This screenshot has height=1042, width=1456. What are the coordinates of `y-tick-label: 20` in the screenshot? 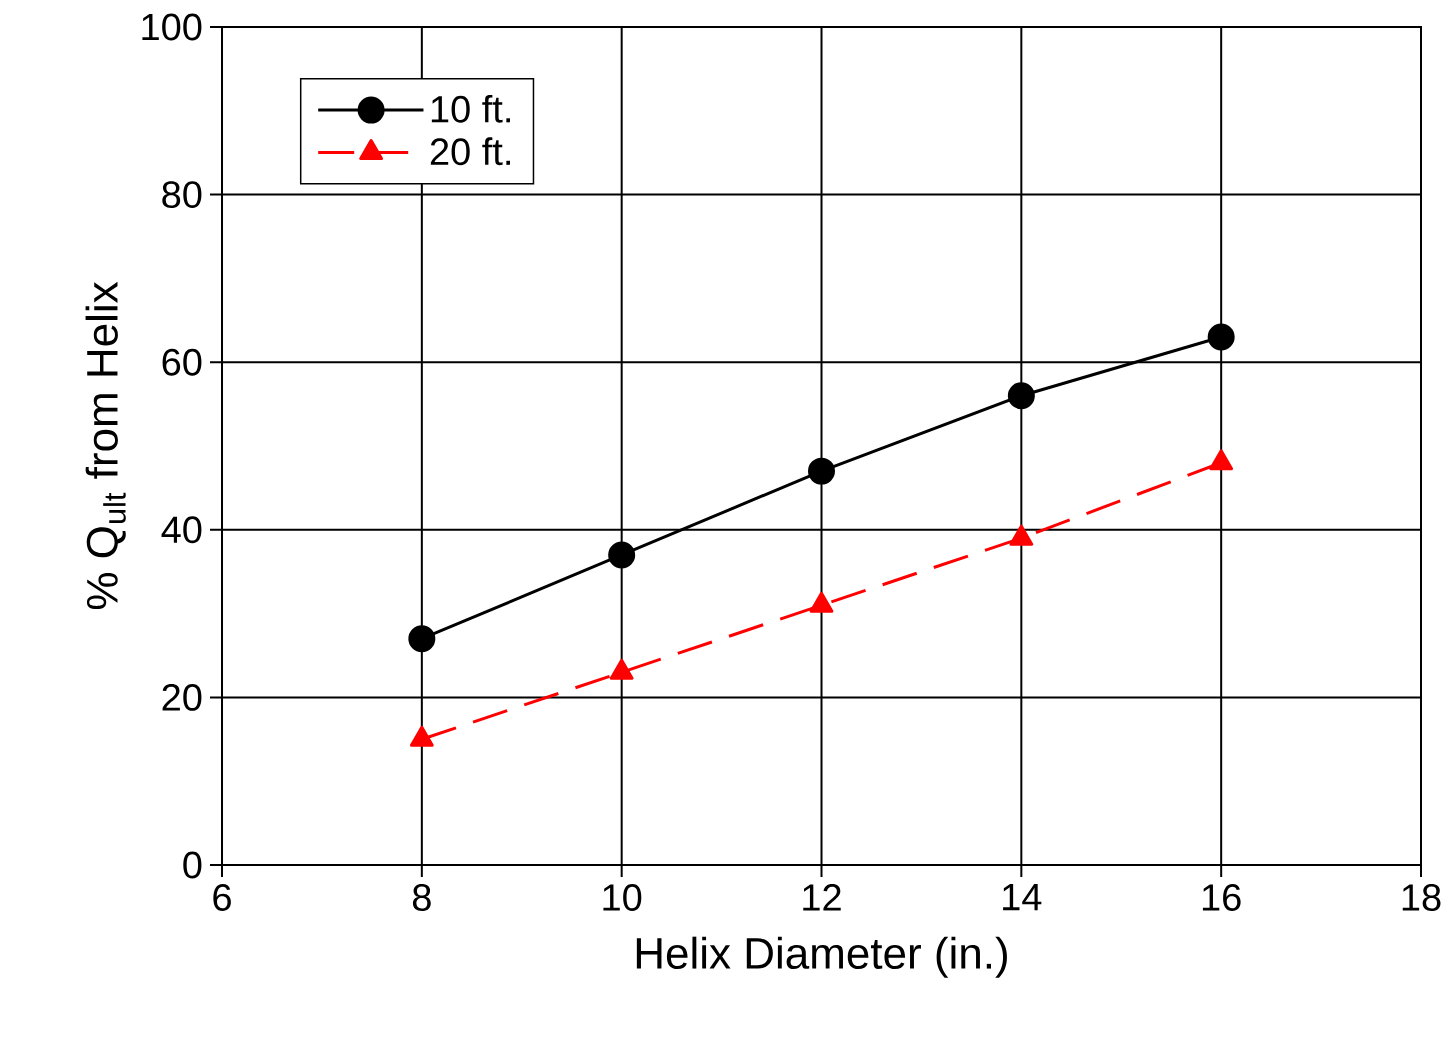 It's located at (182, 697).